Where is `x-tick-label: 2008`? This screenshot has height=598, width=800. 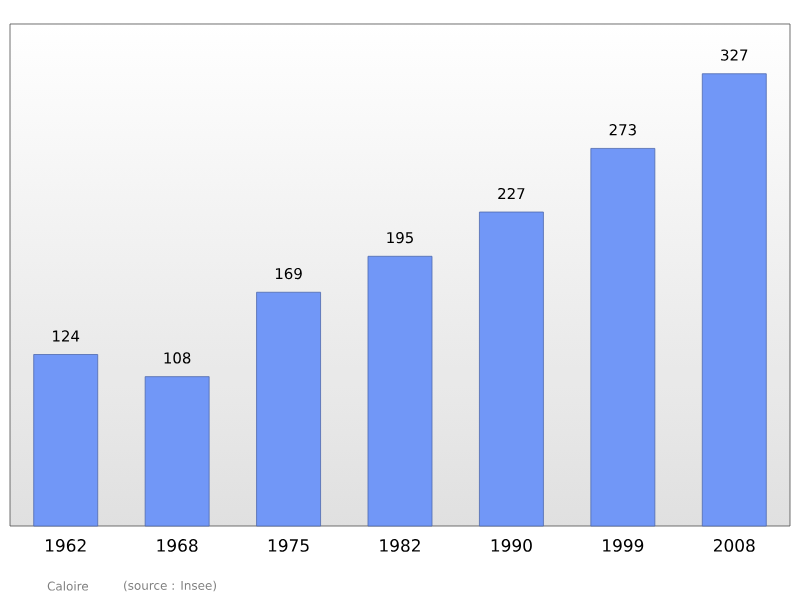
x-tick-label: 2008 is located at coordinates (734, 545).